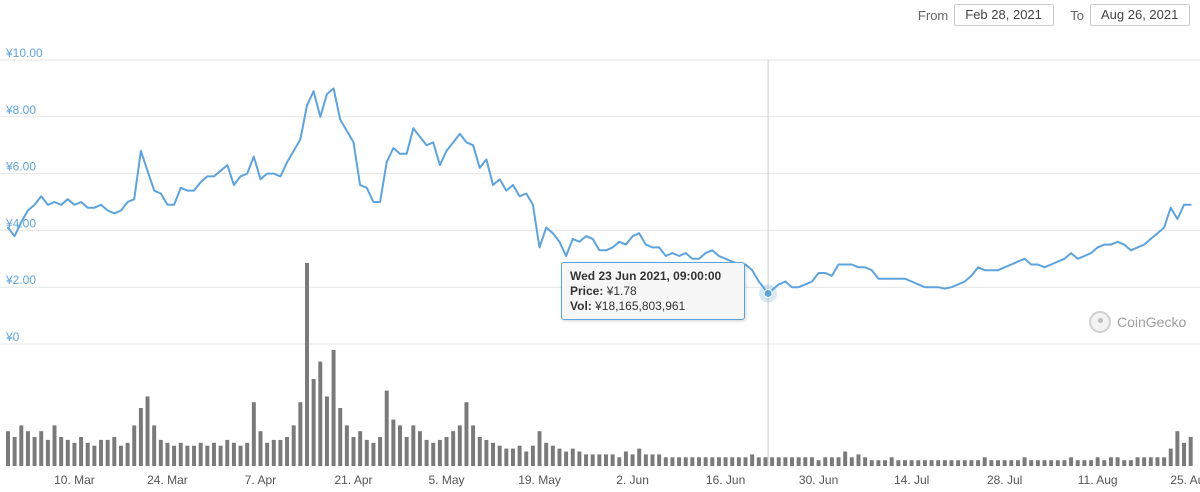 The width and height of the screenshot is (1200, 492). Describe the element at coordinates (1140, 15) in the screenshot. I see `to-date-input: Aug 26, 2021` at that location.